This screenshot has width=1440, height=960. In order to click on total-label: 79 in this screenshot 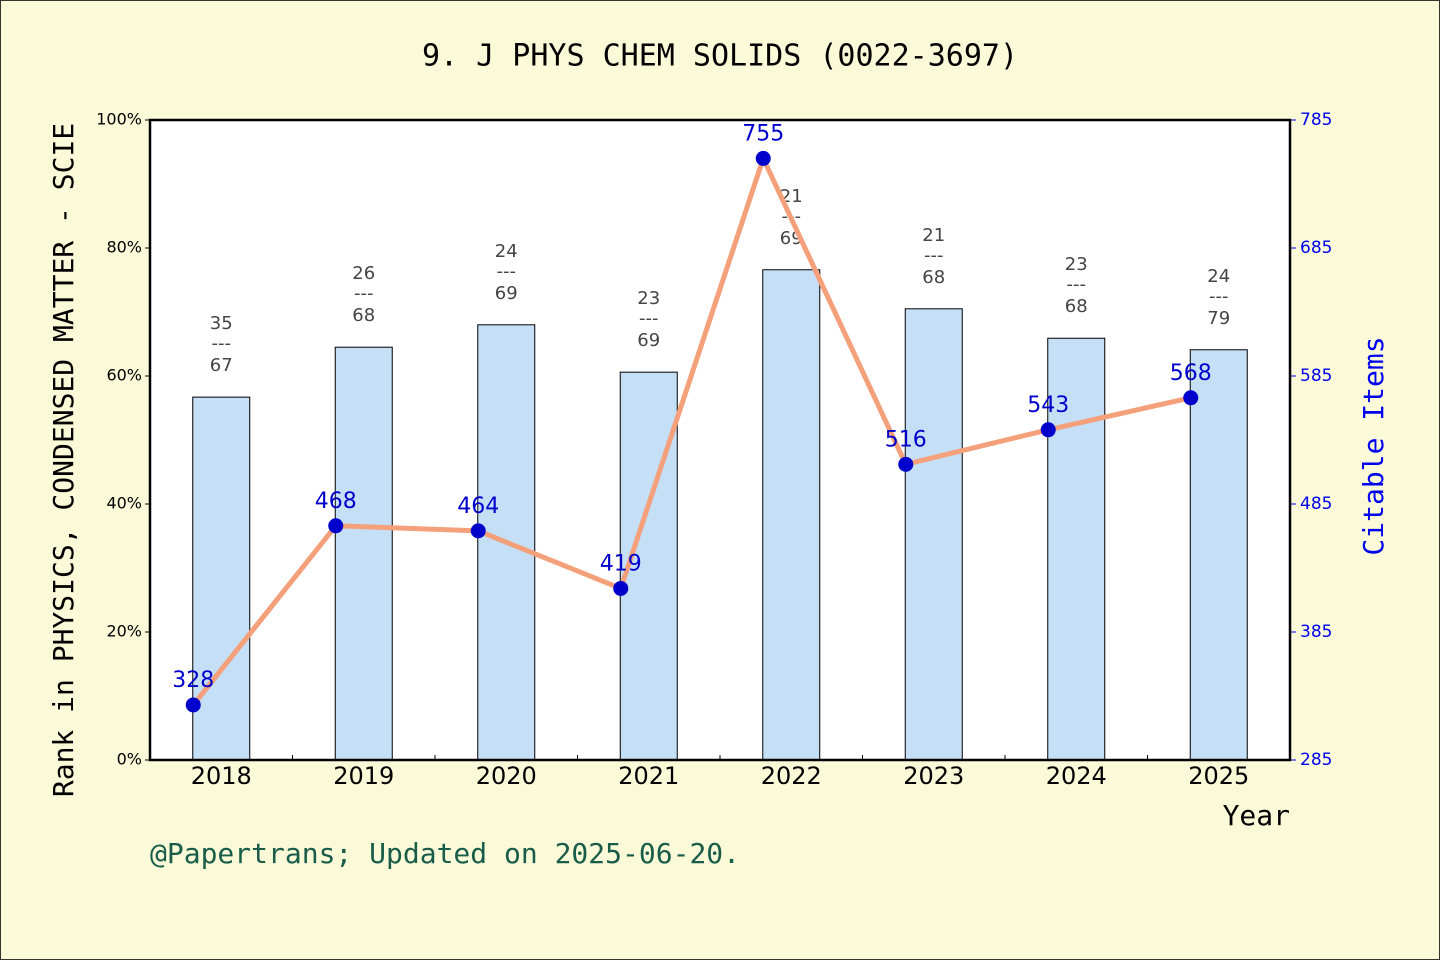, I will do `click(1218, 318)`.